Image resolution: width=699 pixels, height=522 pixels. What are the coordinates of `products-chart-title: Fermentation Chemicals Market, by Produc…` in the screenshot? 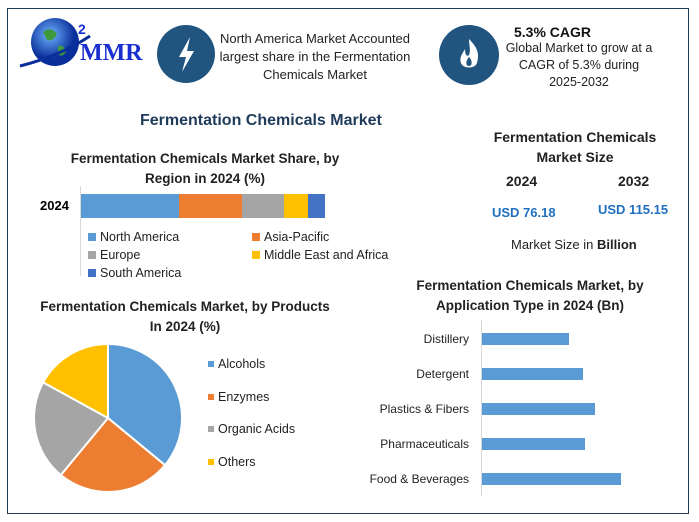 It's located at (185, 316).